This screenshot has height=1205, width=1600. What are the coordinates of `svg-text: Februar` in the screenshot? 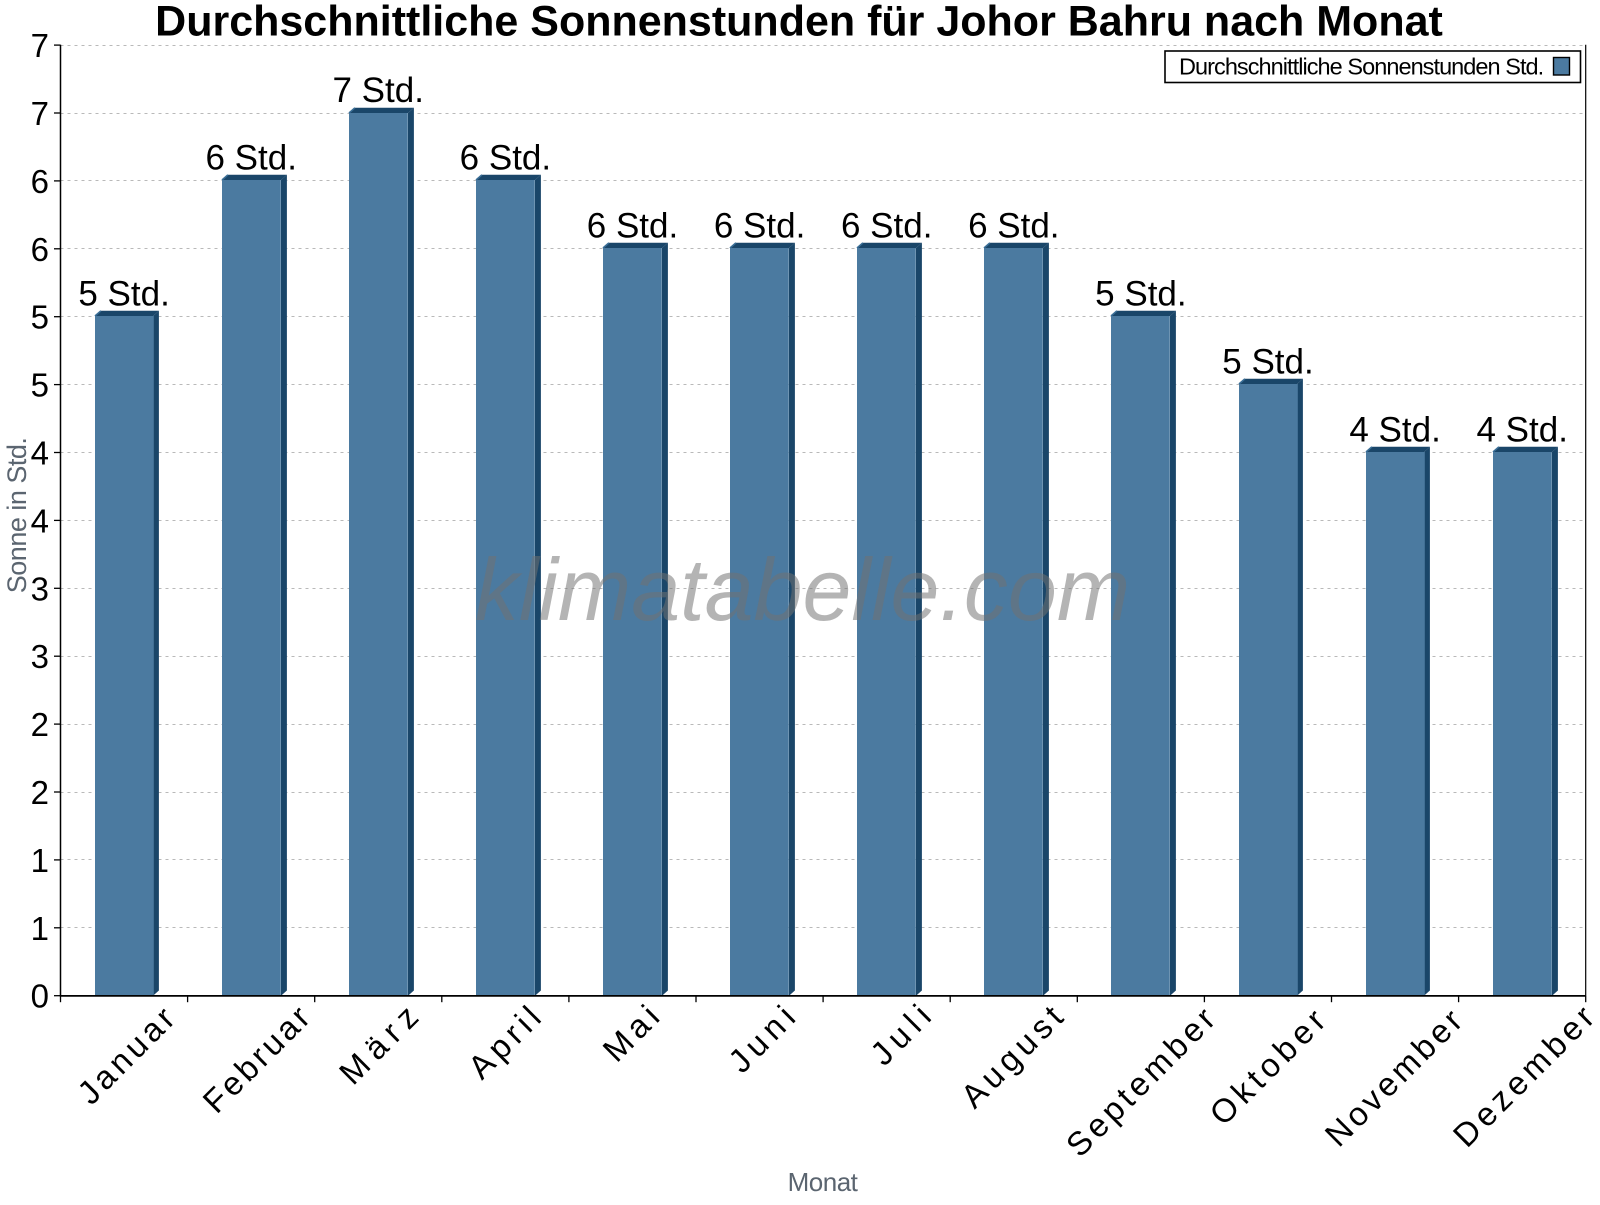 It's located at (257, 1058).